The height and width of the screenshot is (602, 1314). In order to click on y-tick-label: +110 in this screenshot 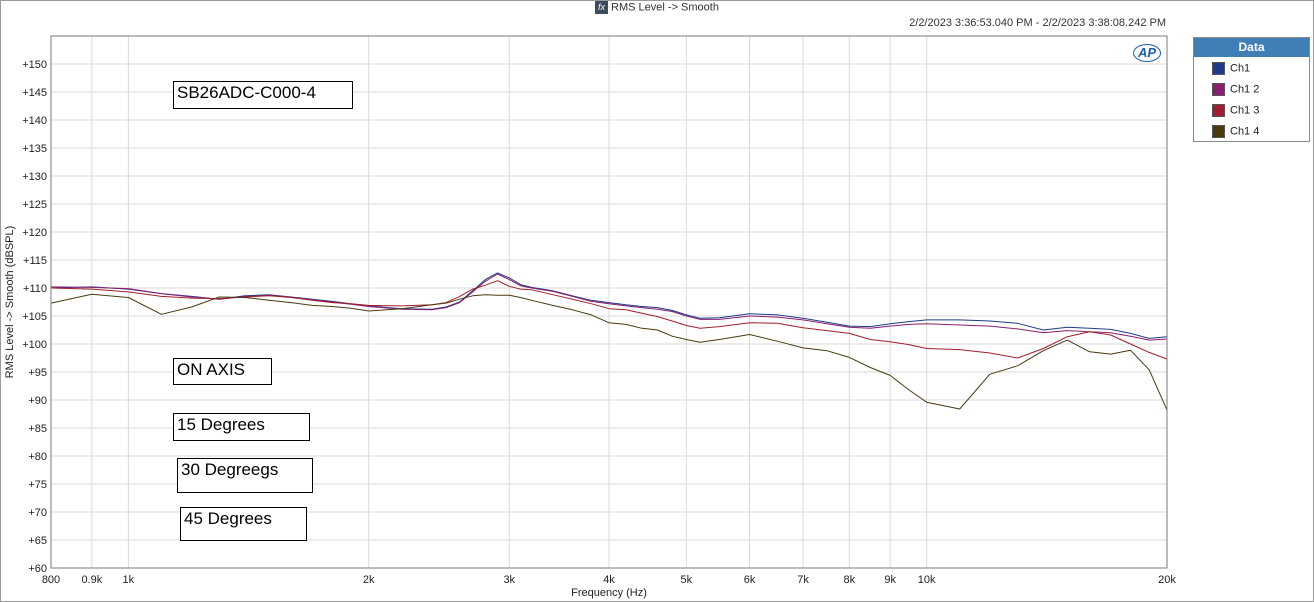, I will do `click(35, 289)`.